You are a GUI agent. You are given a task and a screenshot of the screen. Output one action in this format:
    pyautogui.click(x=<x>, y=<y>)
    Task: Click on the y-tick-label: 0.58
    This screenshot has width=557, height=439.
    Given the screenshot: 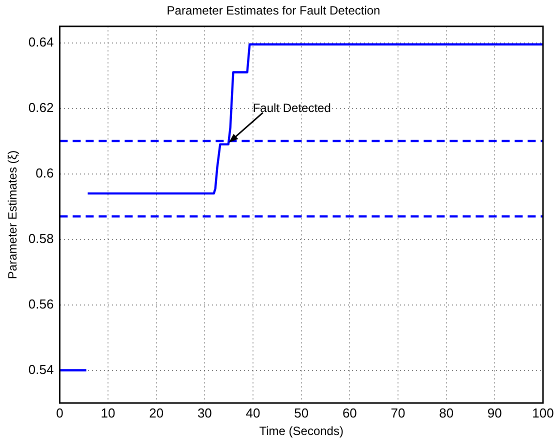 What is the action you would take?
    pyautogui.click(x=41, y=238)
    